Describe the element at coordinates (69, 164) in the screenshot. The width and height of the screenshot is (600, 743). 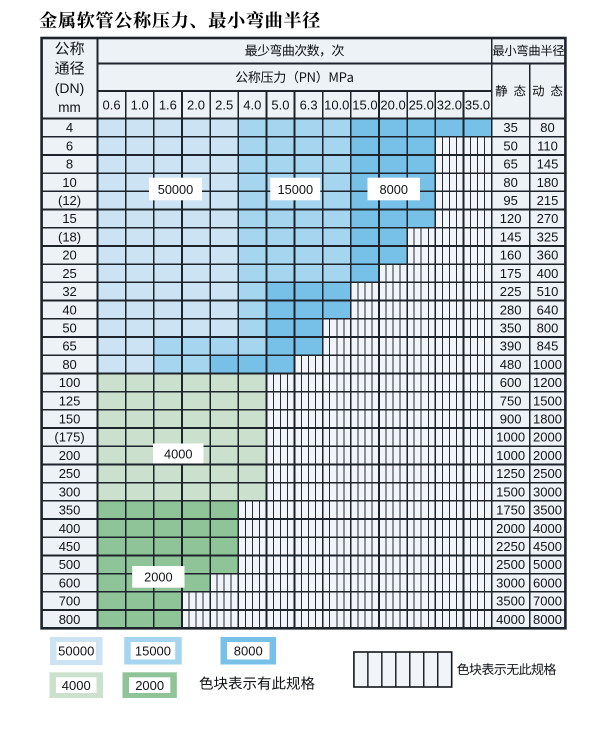
I see `svg-text: 8` at that location.